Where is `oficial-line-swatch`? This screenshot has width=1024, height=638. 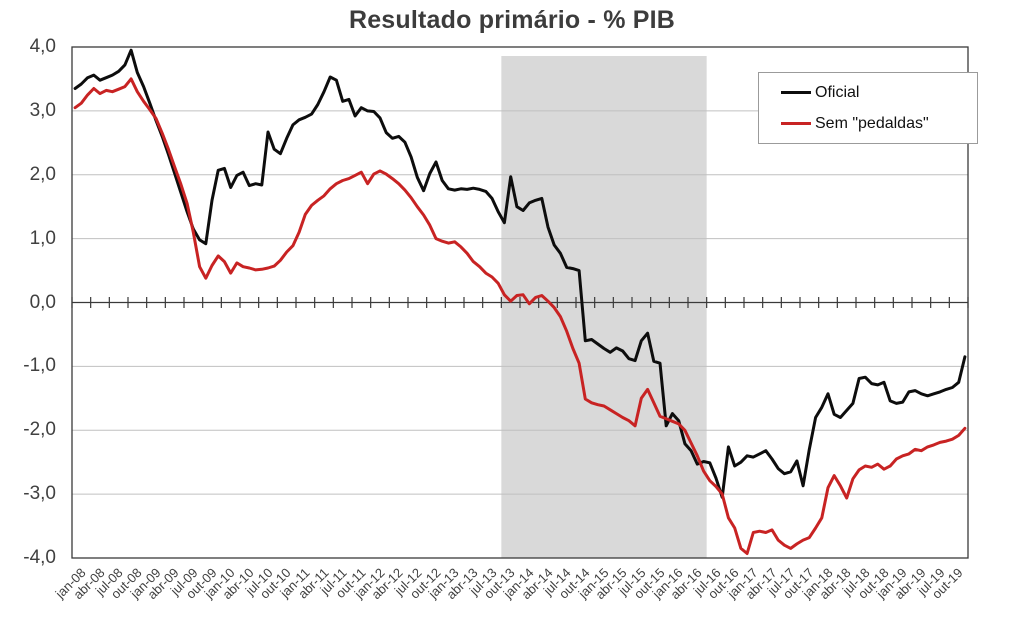
oficial-line-swatch is located at coordinates (796, 92).